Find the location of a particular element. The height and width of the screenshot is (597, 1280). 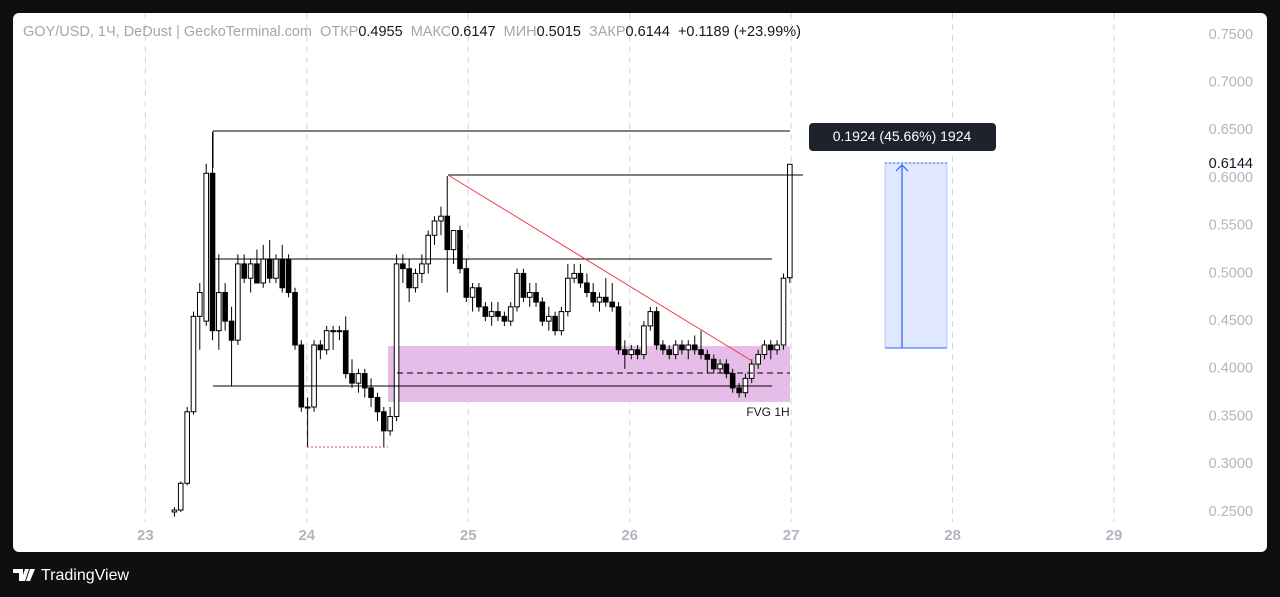

x-tick-label: 29 is located at coordinates (1114, 535).